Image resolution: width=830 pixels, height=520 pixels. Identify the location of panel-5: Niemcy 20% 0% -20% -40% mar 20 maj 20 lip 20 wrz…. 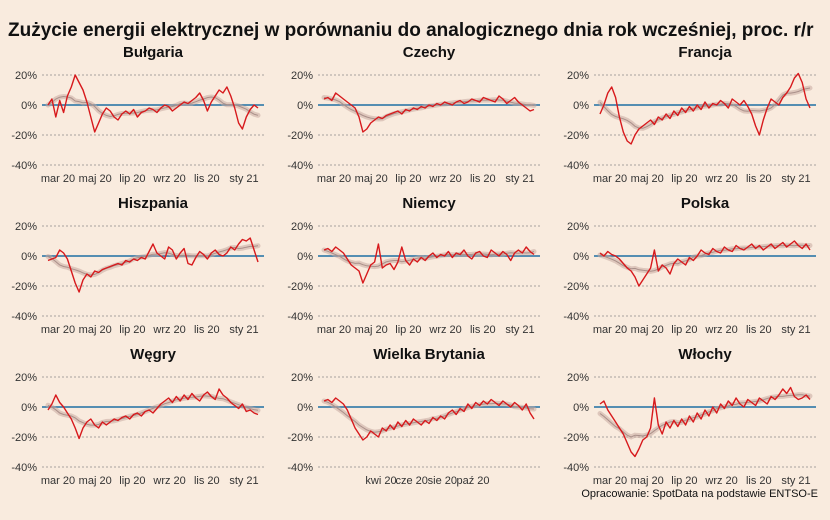
(413, 265).